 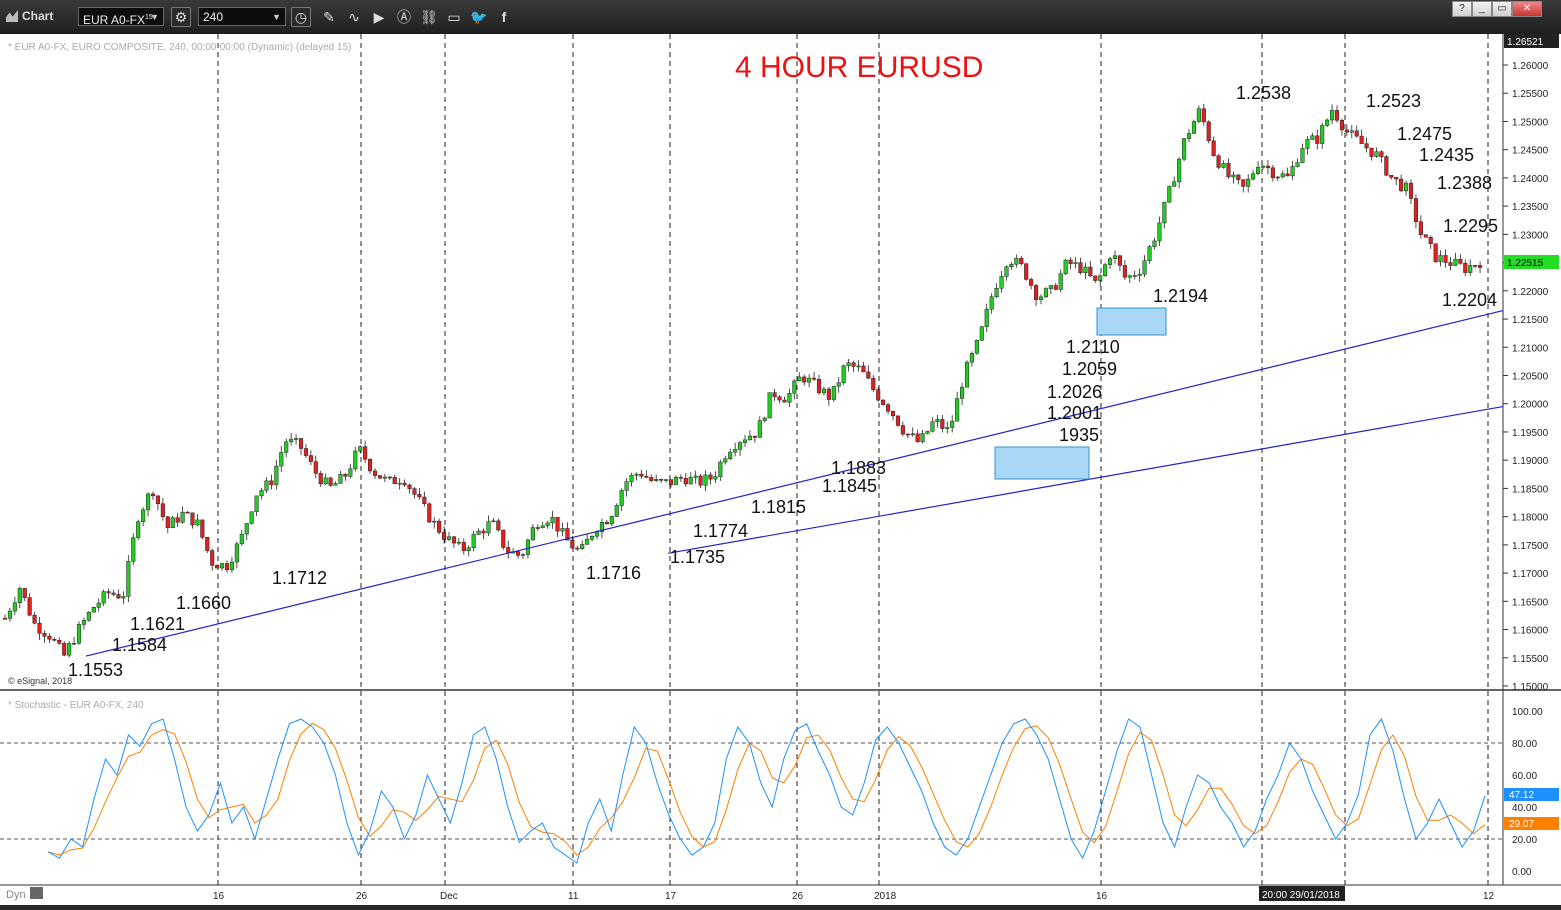 What do you see at coordinates (1530, 433) in the screenshot?
I see `price-tick-label: 1.19500` at bounding box center [1530, 433].